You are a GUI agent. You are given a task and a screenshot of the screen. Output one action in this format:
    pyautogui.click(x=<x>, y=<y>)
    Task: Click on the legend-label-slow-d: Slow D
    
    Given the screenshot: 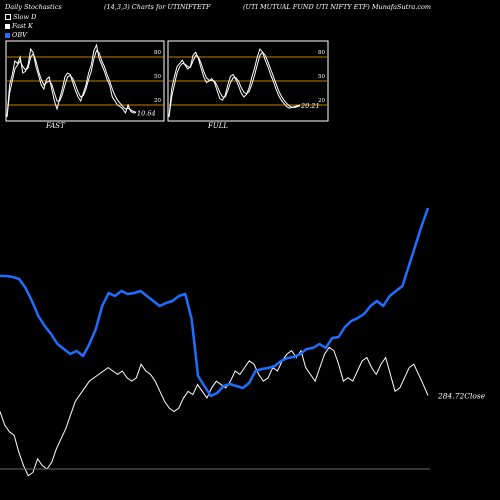 What is the action you would take?
    pyautogui.click(x=25, y=17)
    